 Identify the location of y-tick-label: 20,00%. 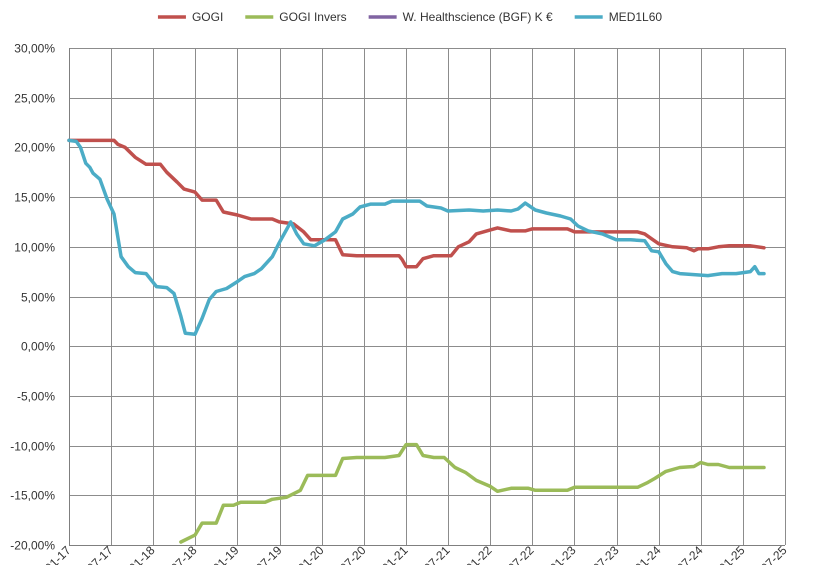
(34, 148).